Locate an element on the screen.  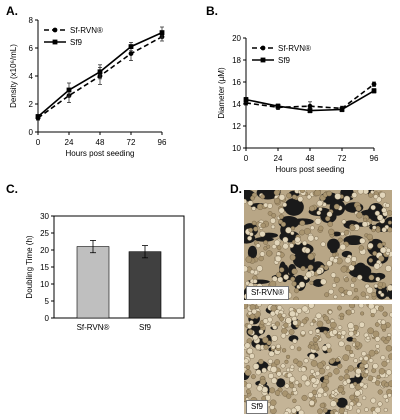
diameter-point is located at coordinates (310, 106).